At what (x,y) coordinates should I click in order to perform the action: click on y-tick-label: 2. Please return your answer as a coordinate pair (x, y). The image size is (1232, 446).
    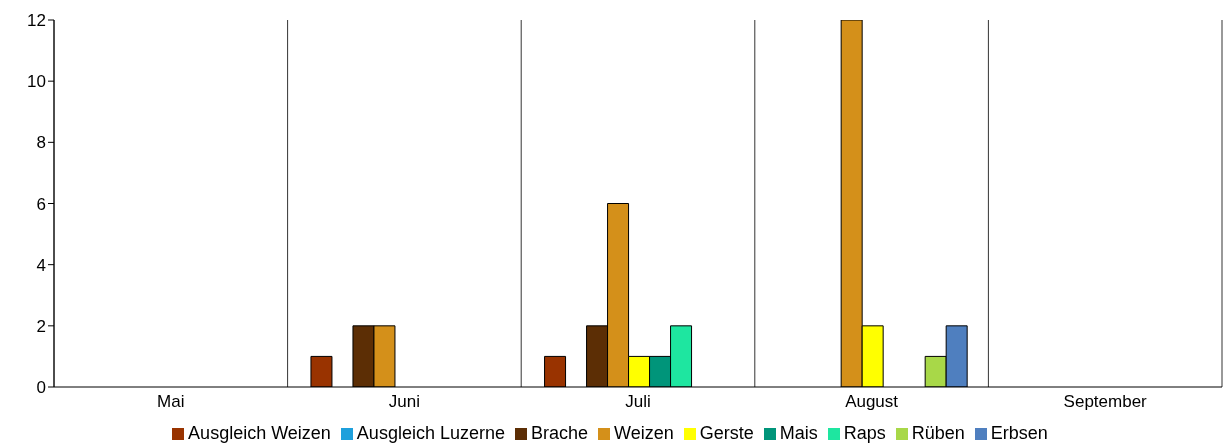
    Looking at the image, I should click on (41, 326).